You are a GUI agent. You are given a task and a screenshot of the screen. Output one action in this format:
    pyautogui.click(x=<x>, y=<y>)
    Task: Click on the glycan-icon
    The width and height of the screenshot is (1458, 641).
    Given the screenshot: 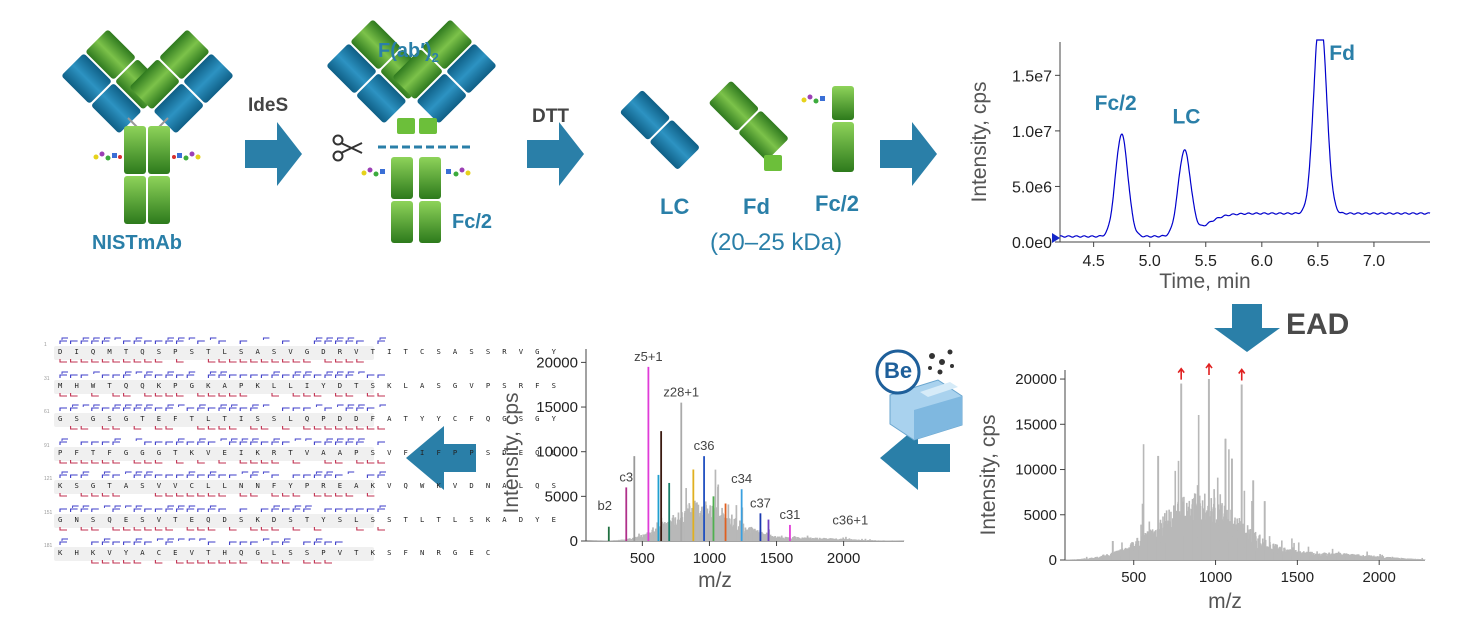 What is the action you would take?
    pyautogui.click(x=416, y=172)
    